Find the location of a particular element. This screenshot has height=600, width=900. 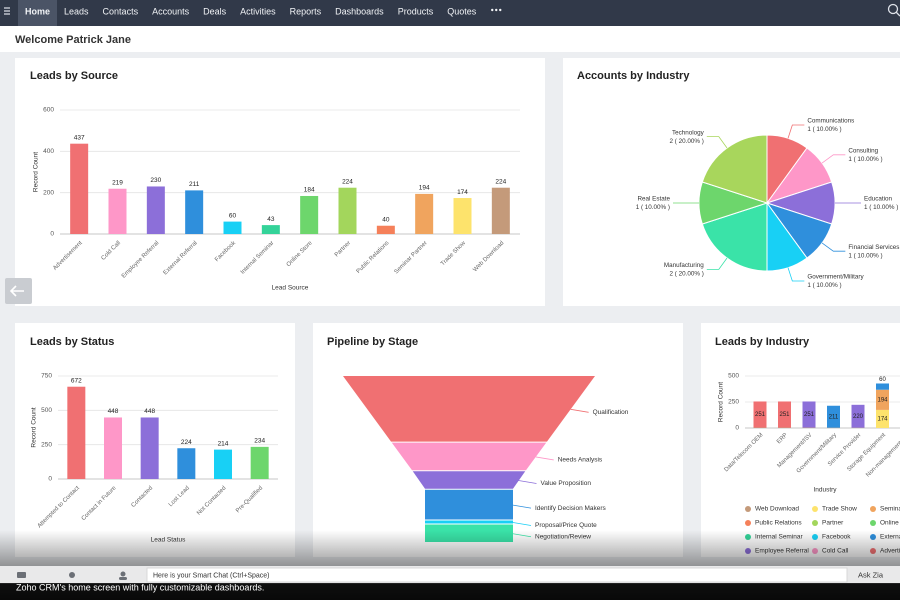

slice-label: Government/Military is located at coordinates (835, 277).